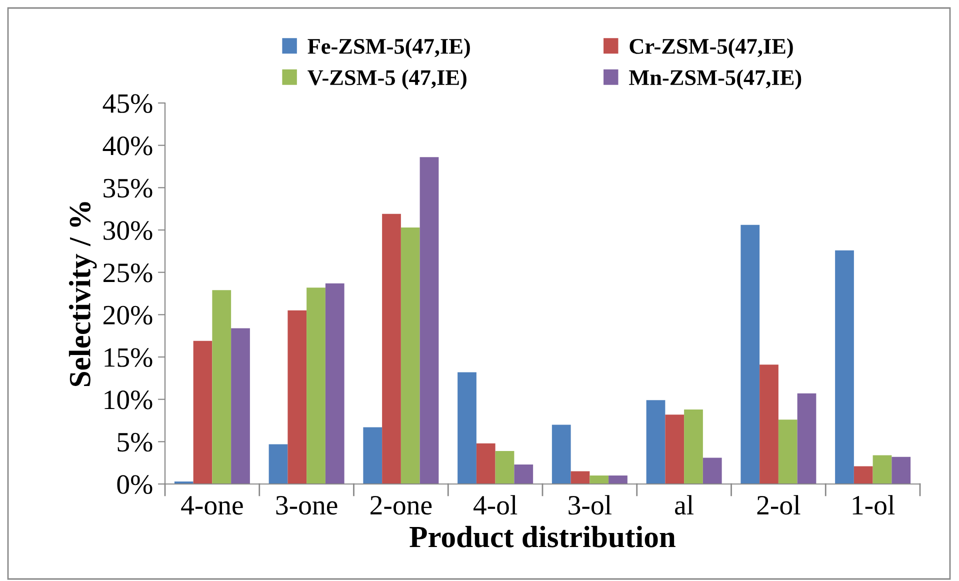 Image resolution: width=959 pixels, height=581 pixels. What do you see at coordinates (128, 188) in the screenshot?
I see `y-tick-label: 35%` at bounding box center [128, 188].